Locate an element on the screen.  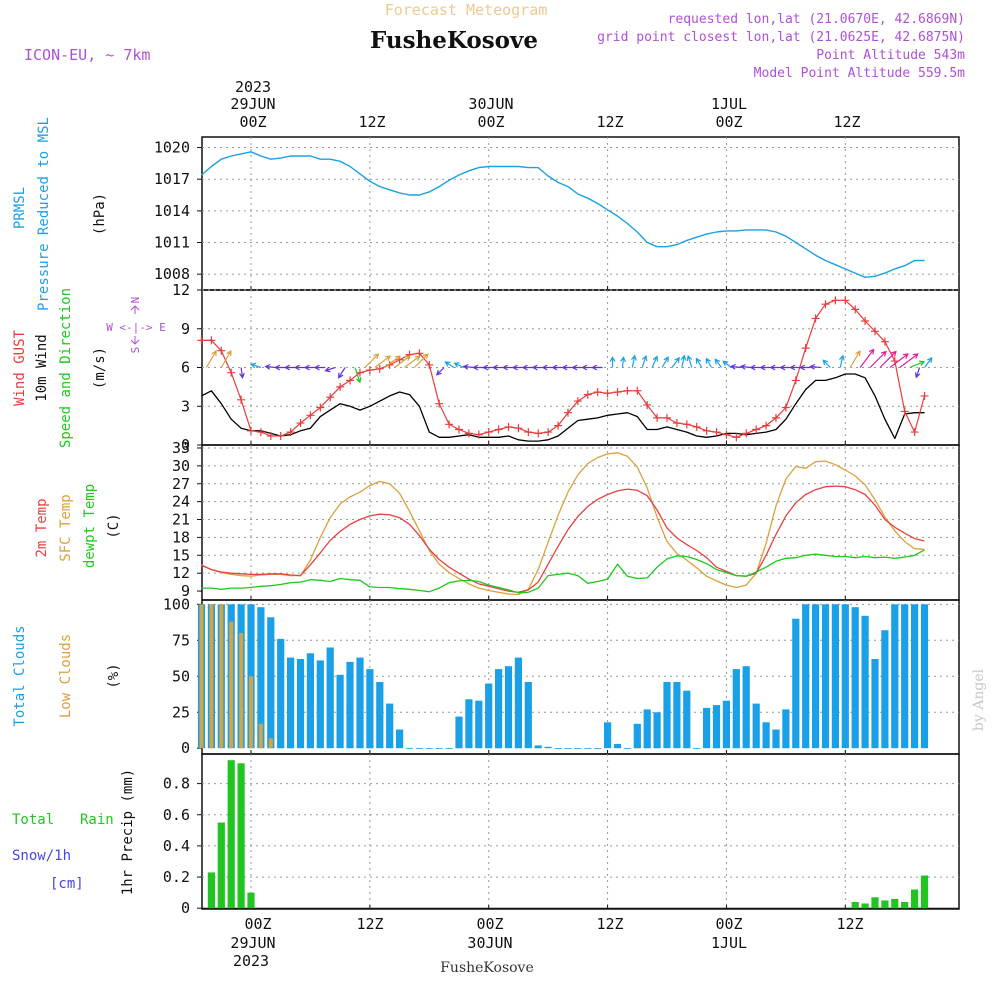
bottom-axis-date: 1JUL is located at coordinates (729, 943).